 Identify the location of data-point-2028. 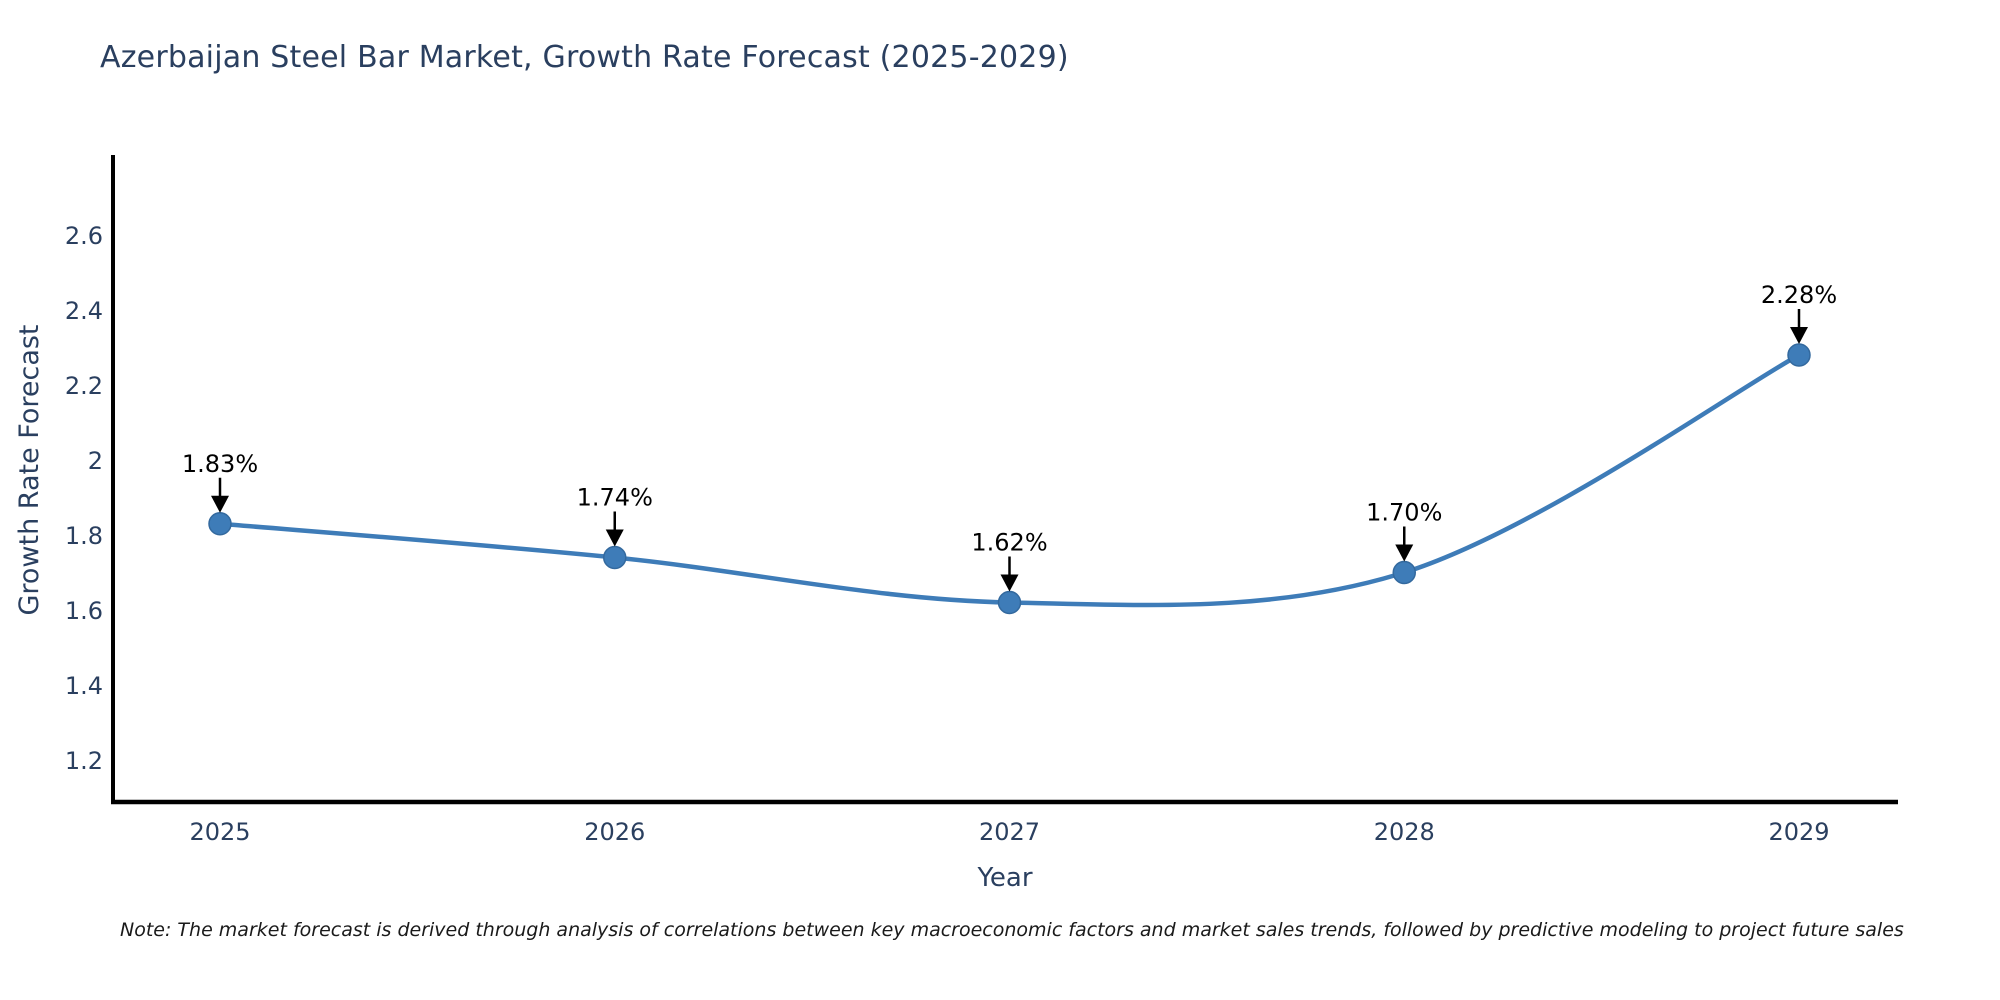
(1404, 572).